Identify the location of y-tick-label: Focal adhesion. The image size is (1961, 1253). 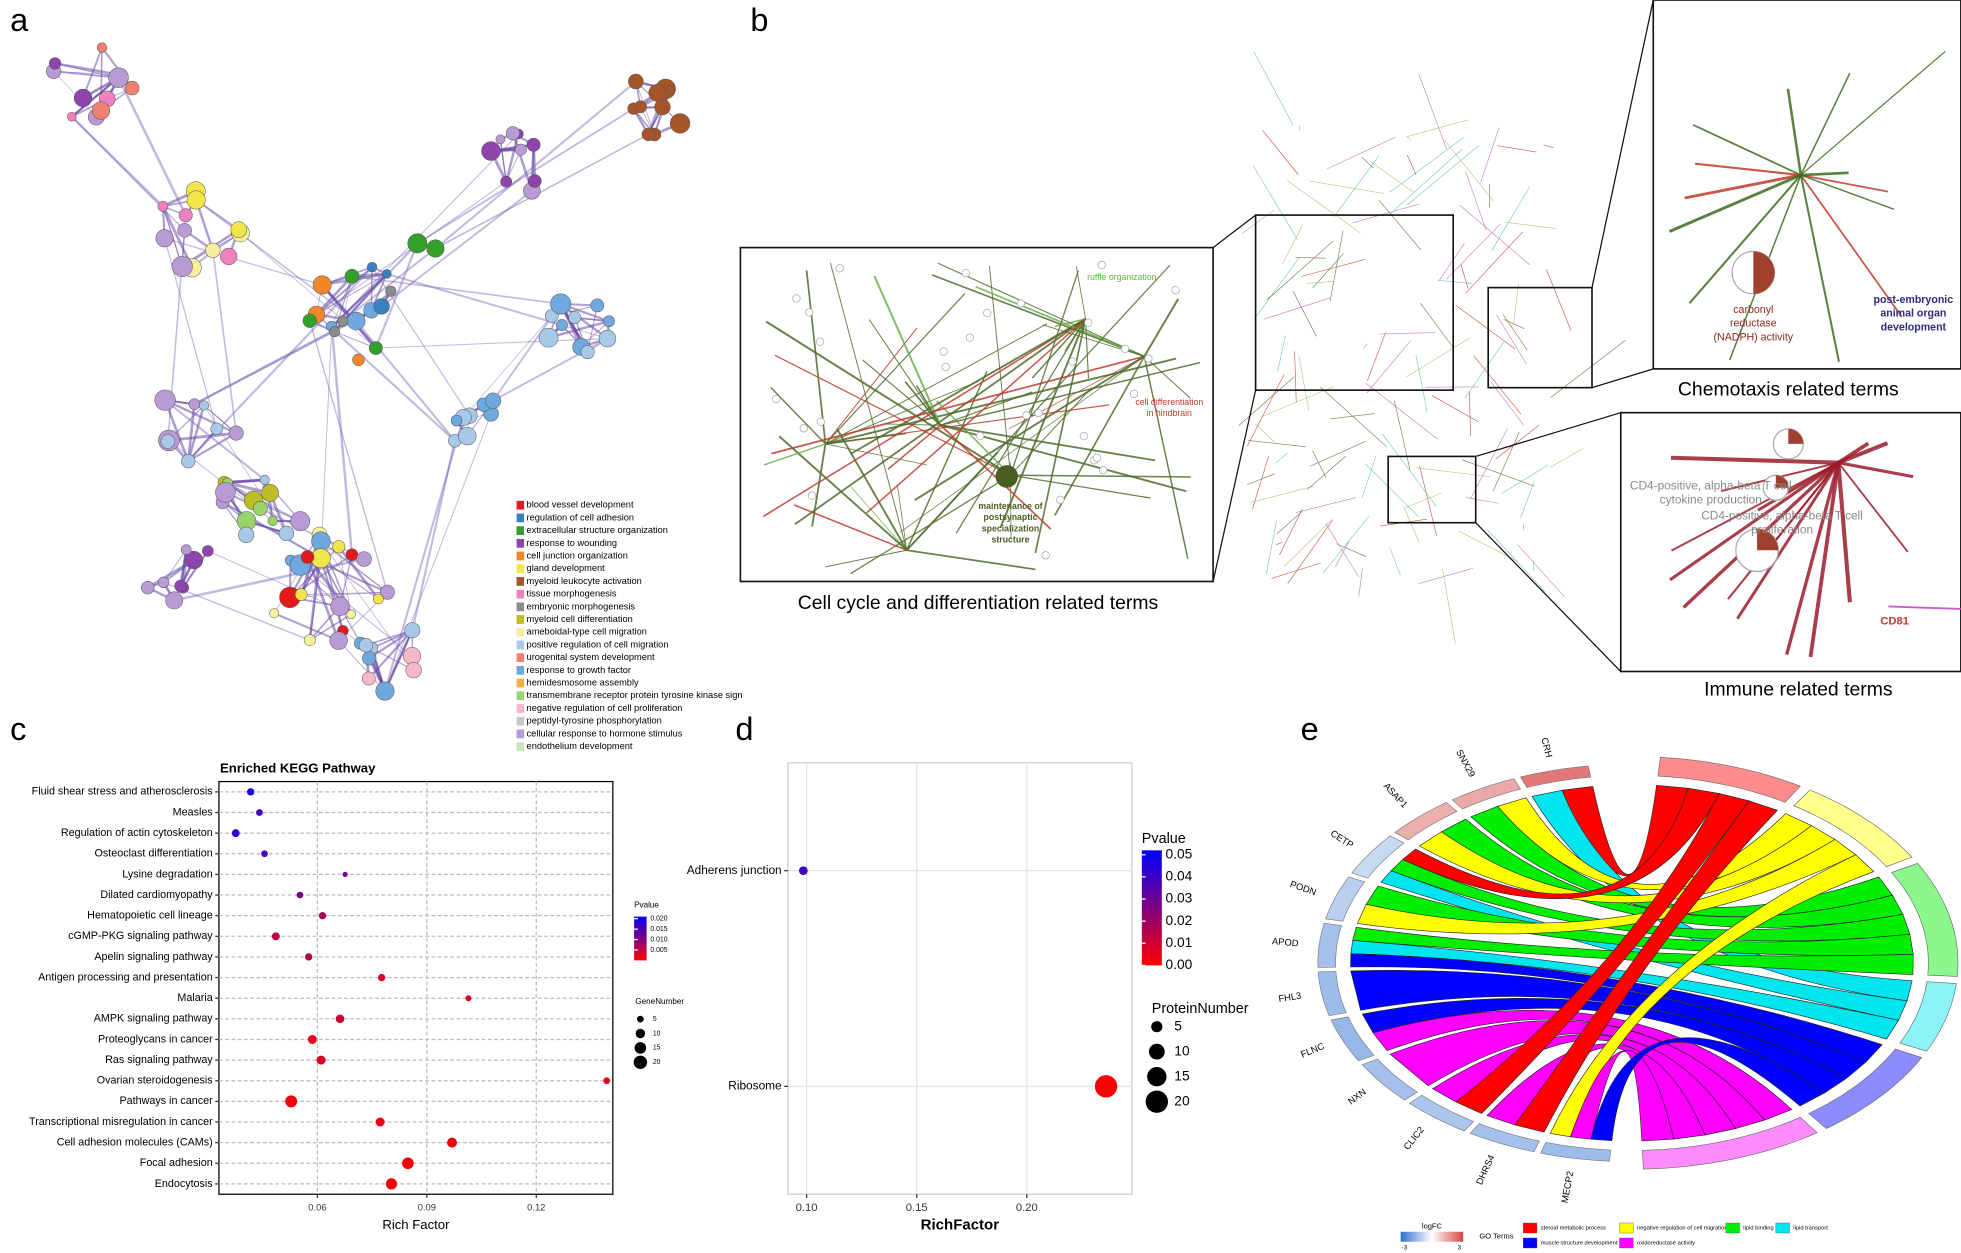
(176, 1163).